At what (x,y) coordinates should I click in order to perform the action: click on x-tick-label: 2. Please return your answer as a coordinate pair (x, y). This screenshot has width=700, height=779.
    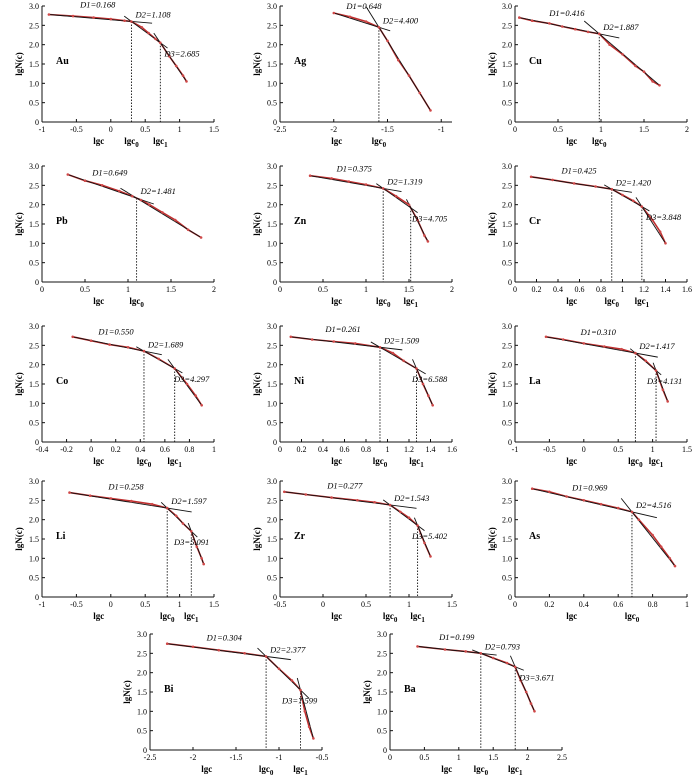
    Looking at the image, I should click on (452, 289).